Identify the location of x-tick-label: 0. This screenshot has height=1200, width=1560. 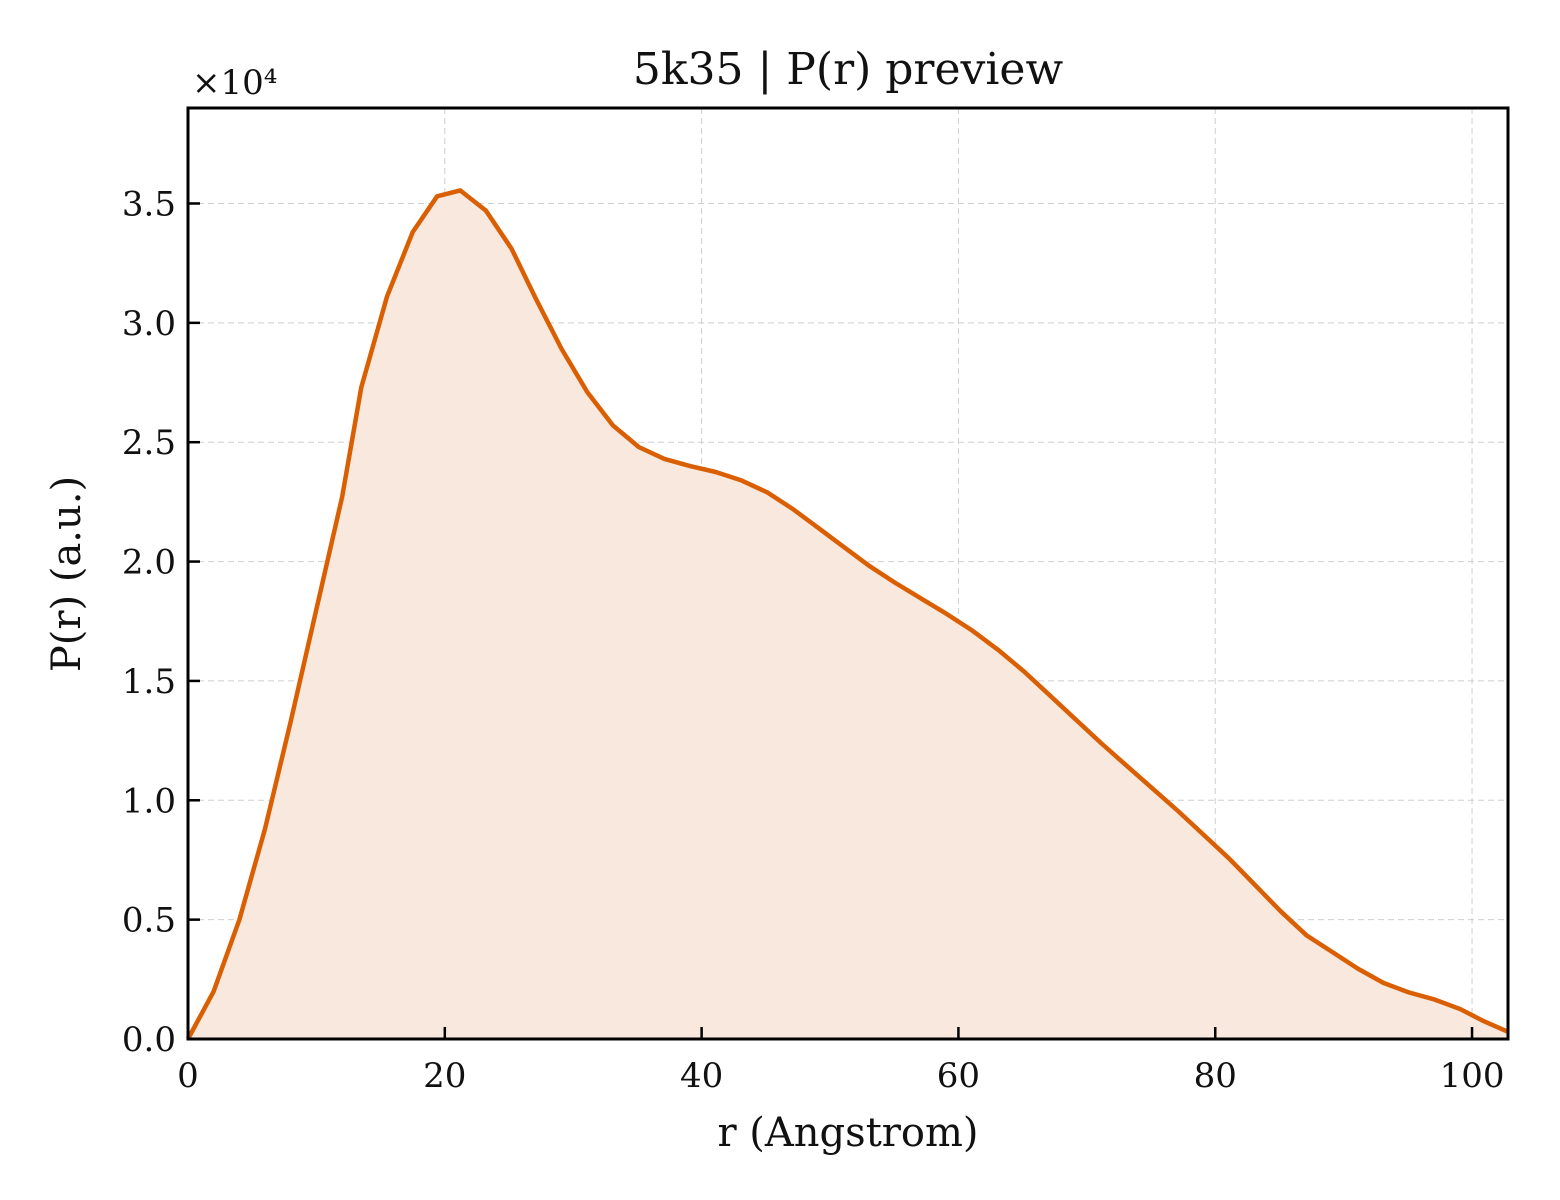
(188, 1076).